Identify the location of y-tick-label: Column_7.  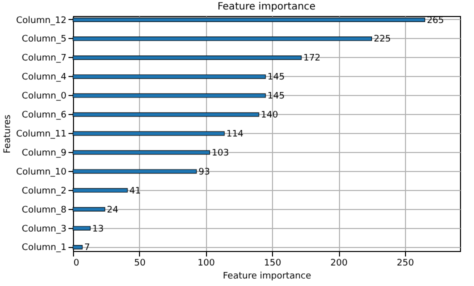
(44, 59).